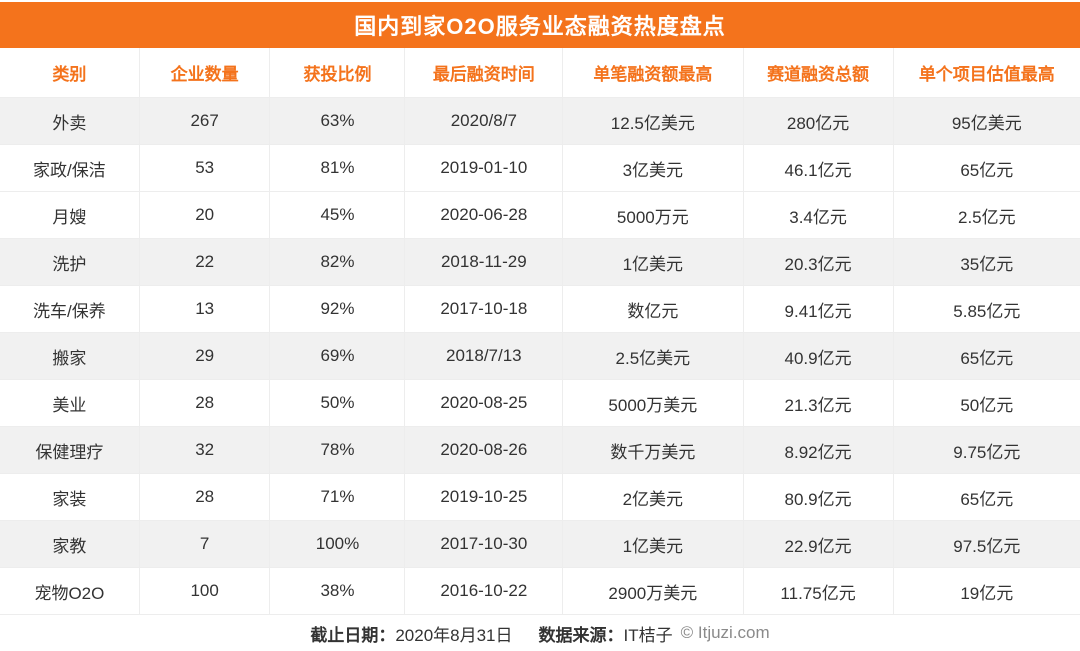  Describe the element at coordinates (818, 309) in the screenshot. I see `cell-track-total-funding: 9.41亿元` at that location.